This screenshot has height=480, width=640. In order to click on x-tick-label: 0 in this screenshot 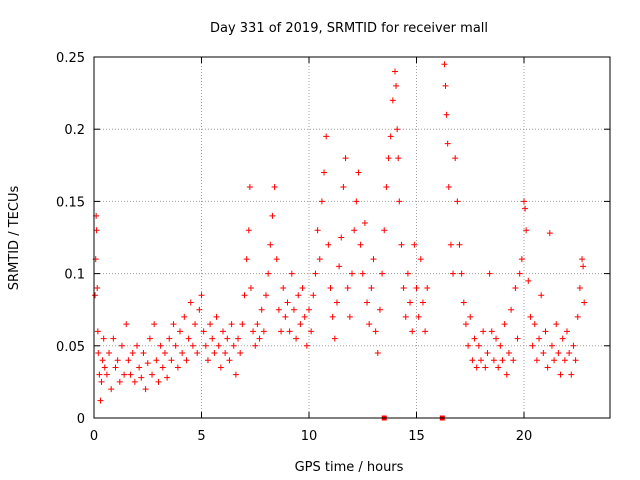, I will do `click(94, 436)`.